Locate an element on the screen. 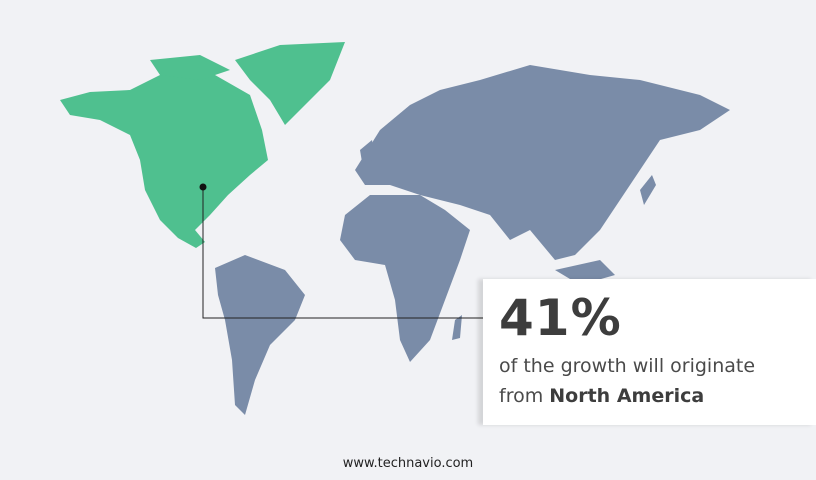  arctic-islands is located at coordinates (190, 67).